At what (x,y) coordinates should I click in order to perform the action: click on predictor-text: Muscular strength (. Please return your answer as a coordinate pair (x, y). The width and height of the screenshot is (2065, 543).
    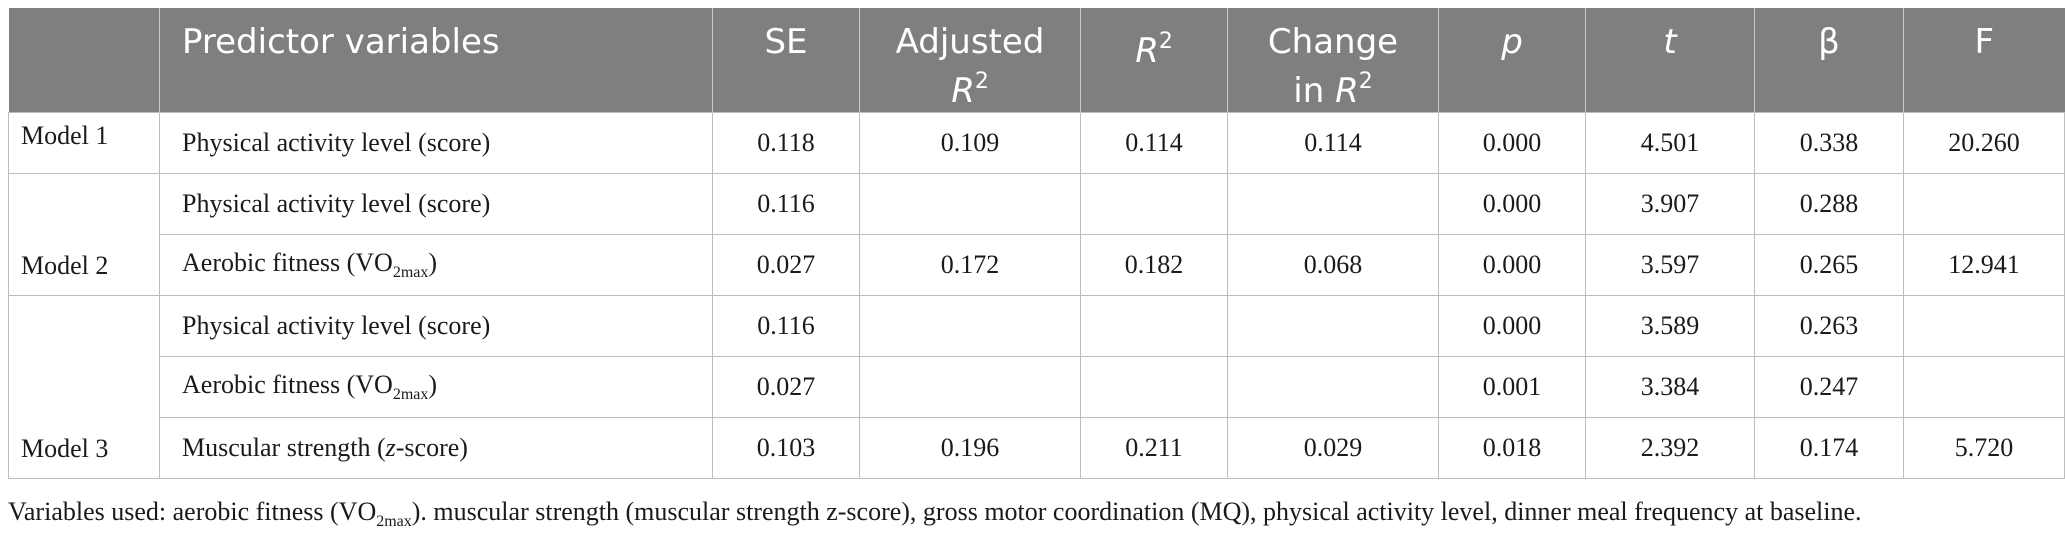
    Looking at the image, I should click on (284, 447).